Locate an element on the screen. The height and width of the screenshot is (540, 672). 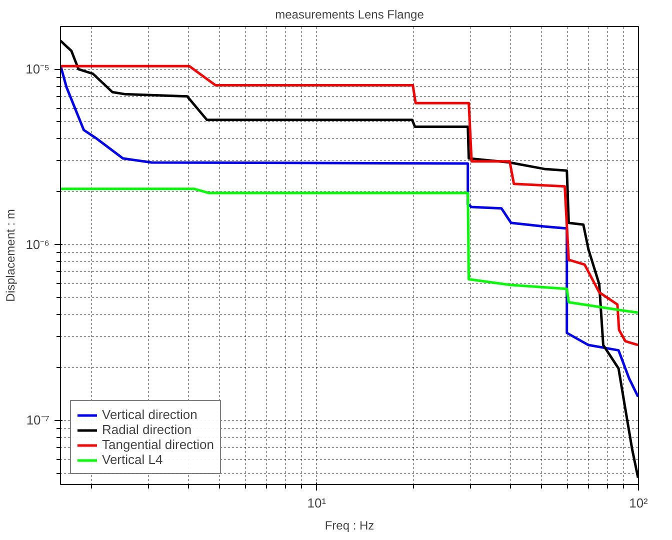
x-axis-title: Freq : Hz is located at coordinates (349, 525).